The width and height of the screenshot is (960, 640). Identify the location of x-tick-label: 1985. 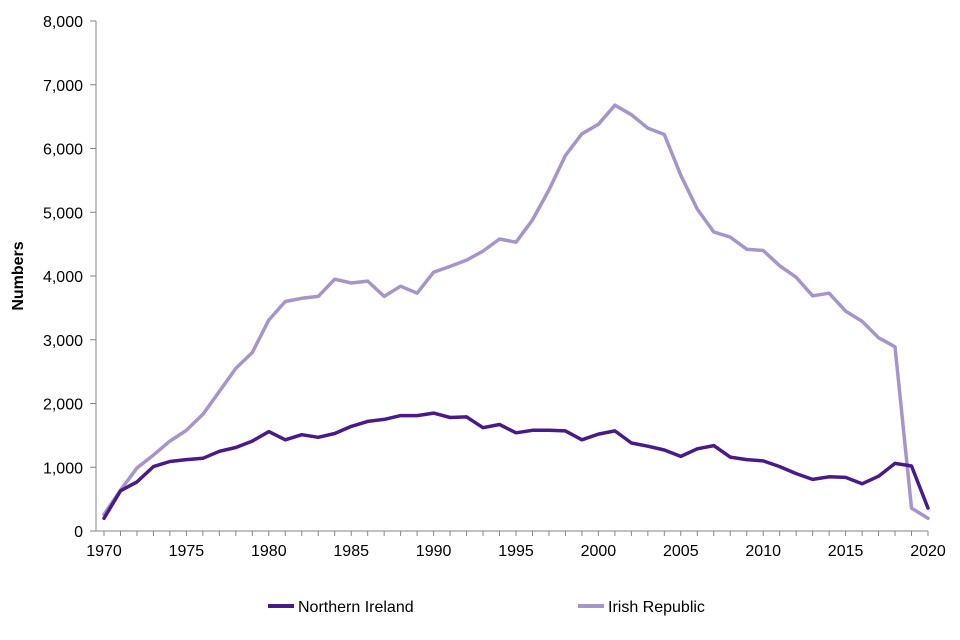
(351, 551).